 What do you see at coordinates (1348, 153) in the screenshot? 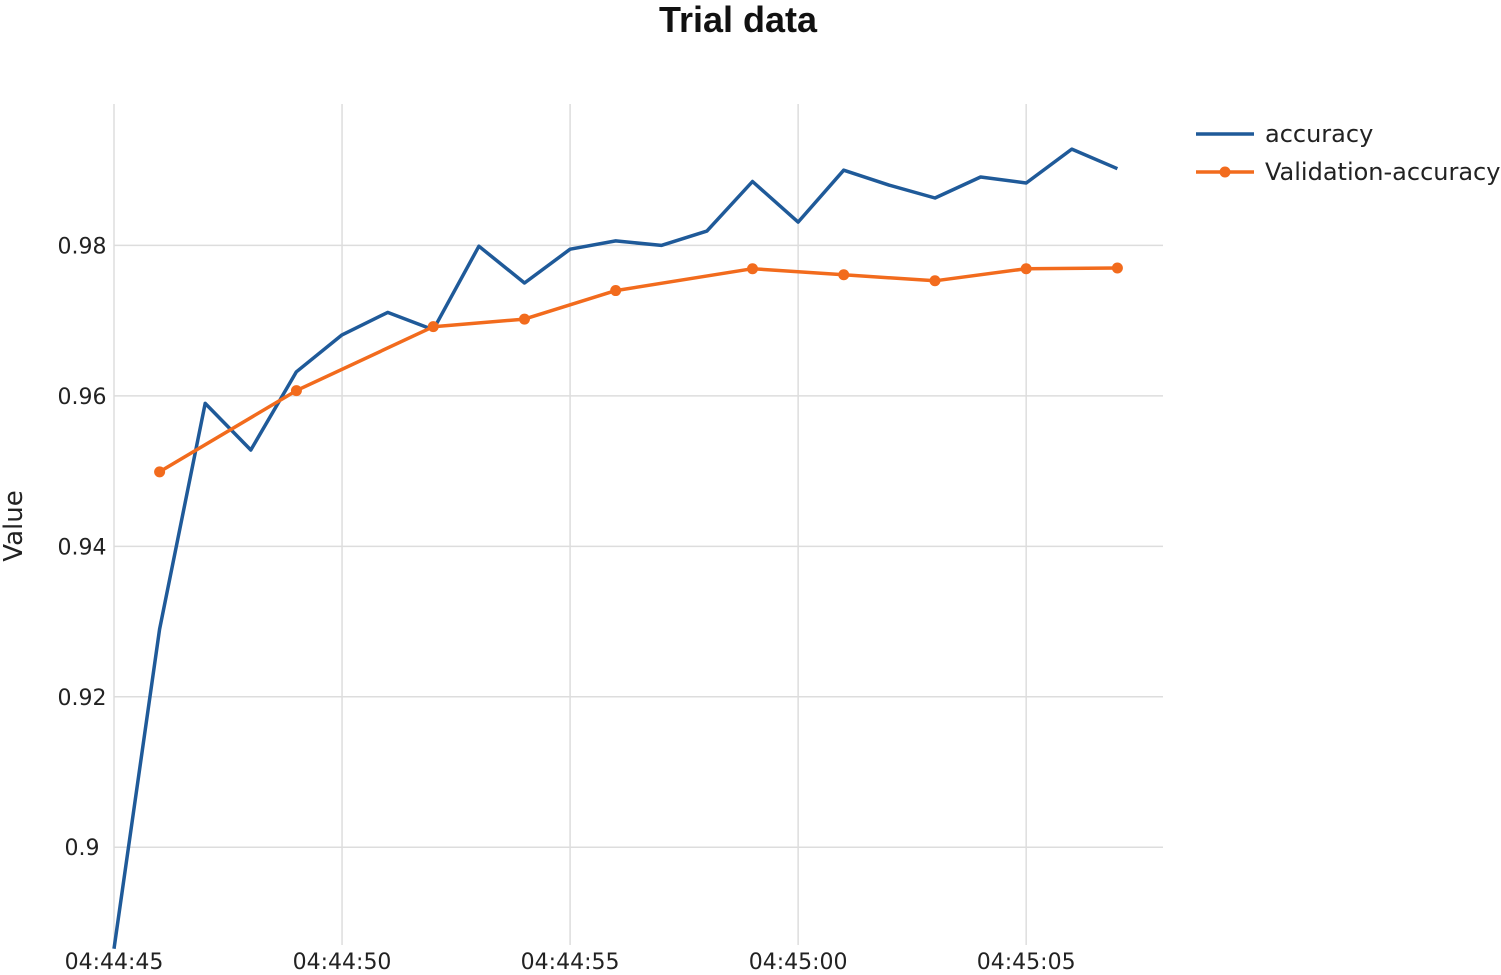
I see `legend: accuracy Validation-accuracy` at bounding box center [1348, 153].